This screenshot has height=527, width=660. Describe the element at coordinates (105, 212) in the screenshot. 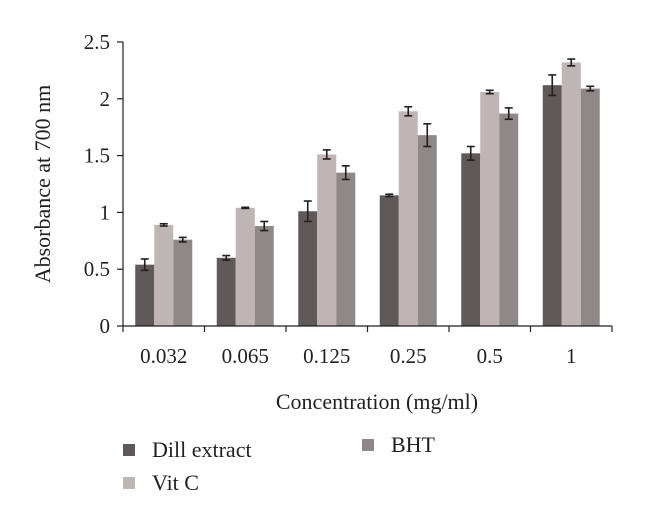

I see `y-tick-label: 1` at that location.